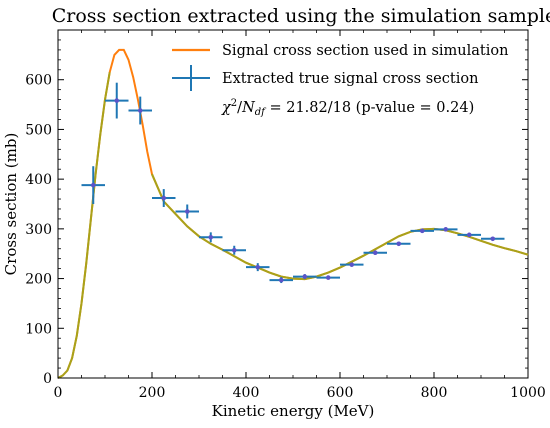 This screenshot has height=428, width=550. Describe the element at coordinates (434, 393) in the screenshot. I see `x-tick-label-4: 800` at that location.